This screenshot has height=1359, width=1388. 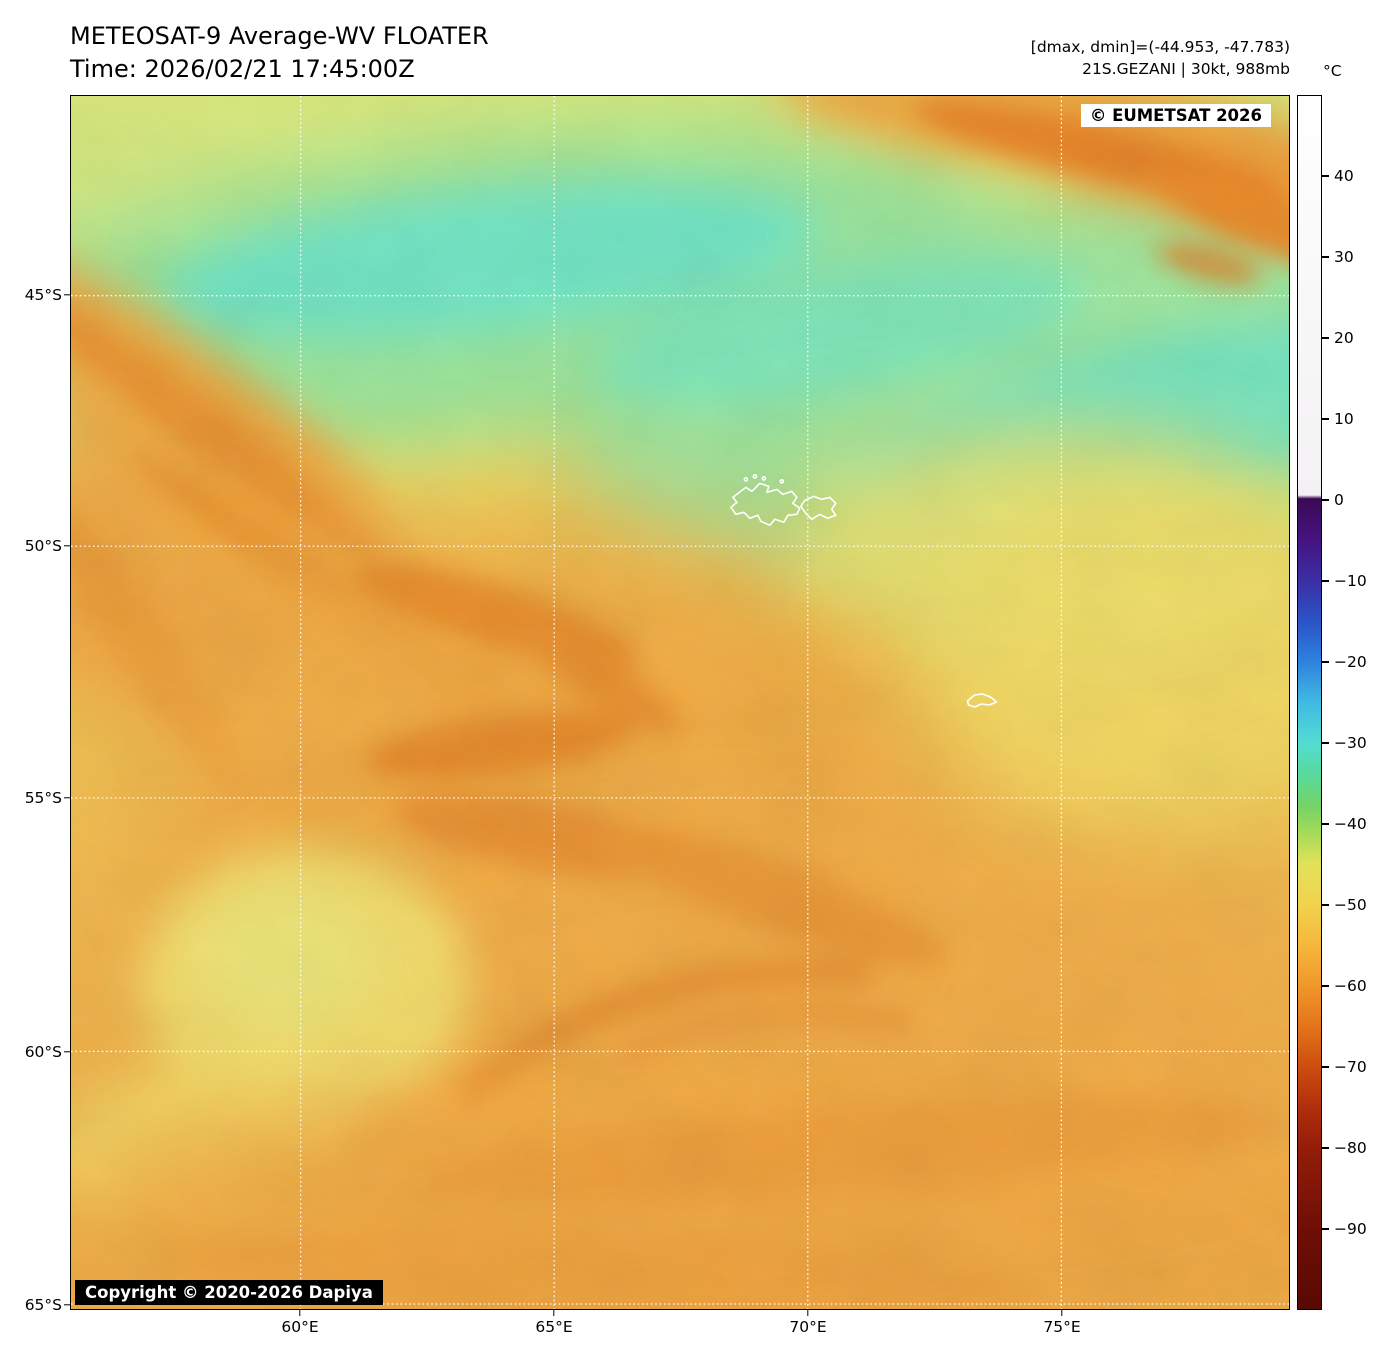 What do you see at coordinates (1062, 1327) in the screenshot?
I see `lon-tick-label: 75°E` at bounding box center [1062, 1327].